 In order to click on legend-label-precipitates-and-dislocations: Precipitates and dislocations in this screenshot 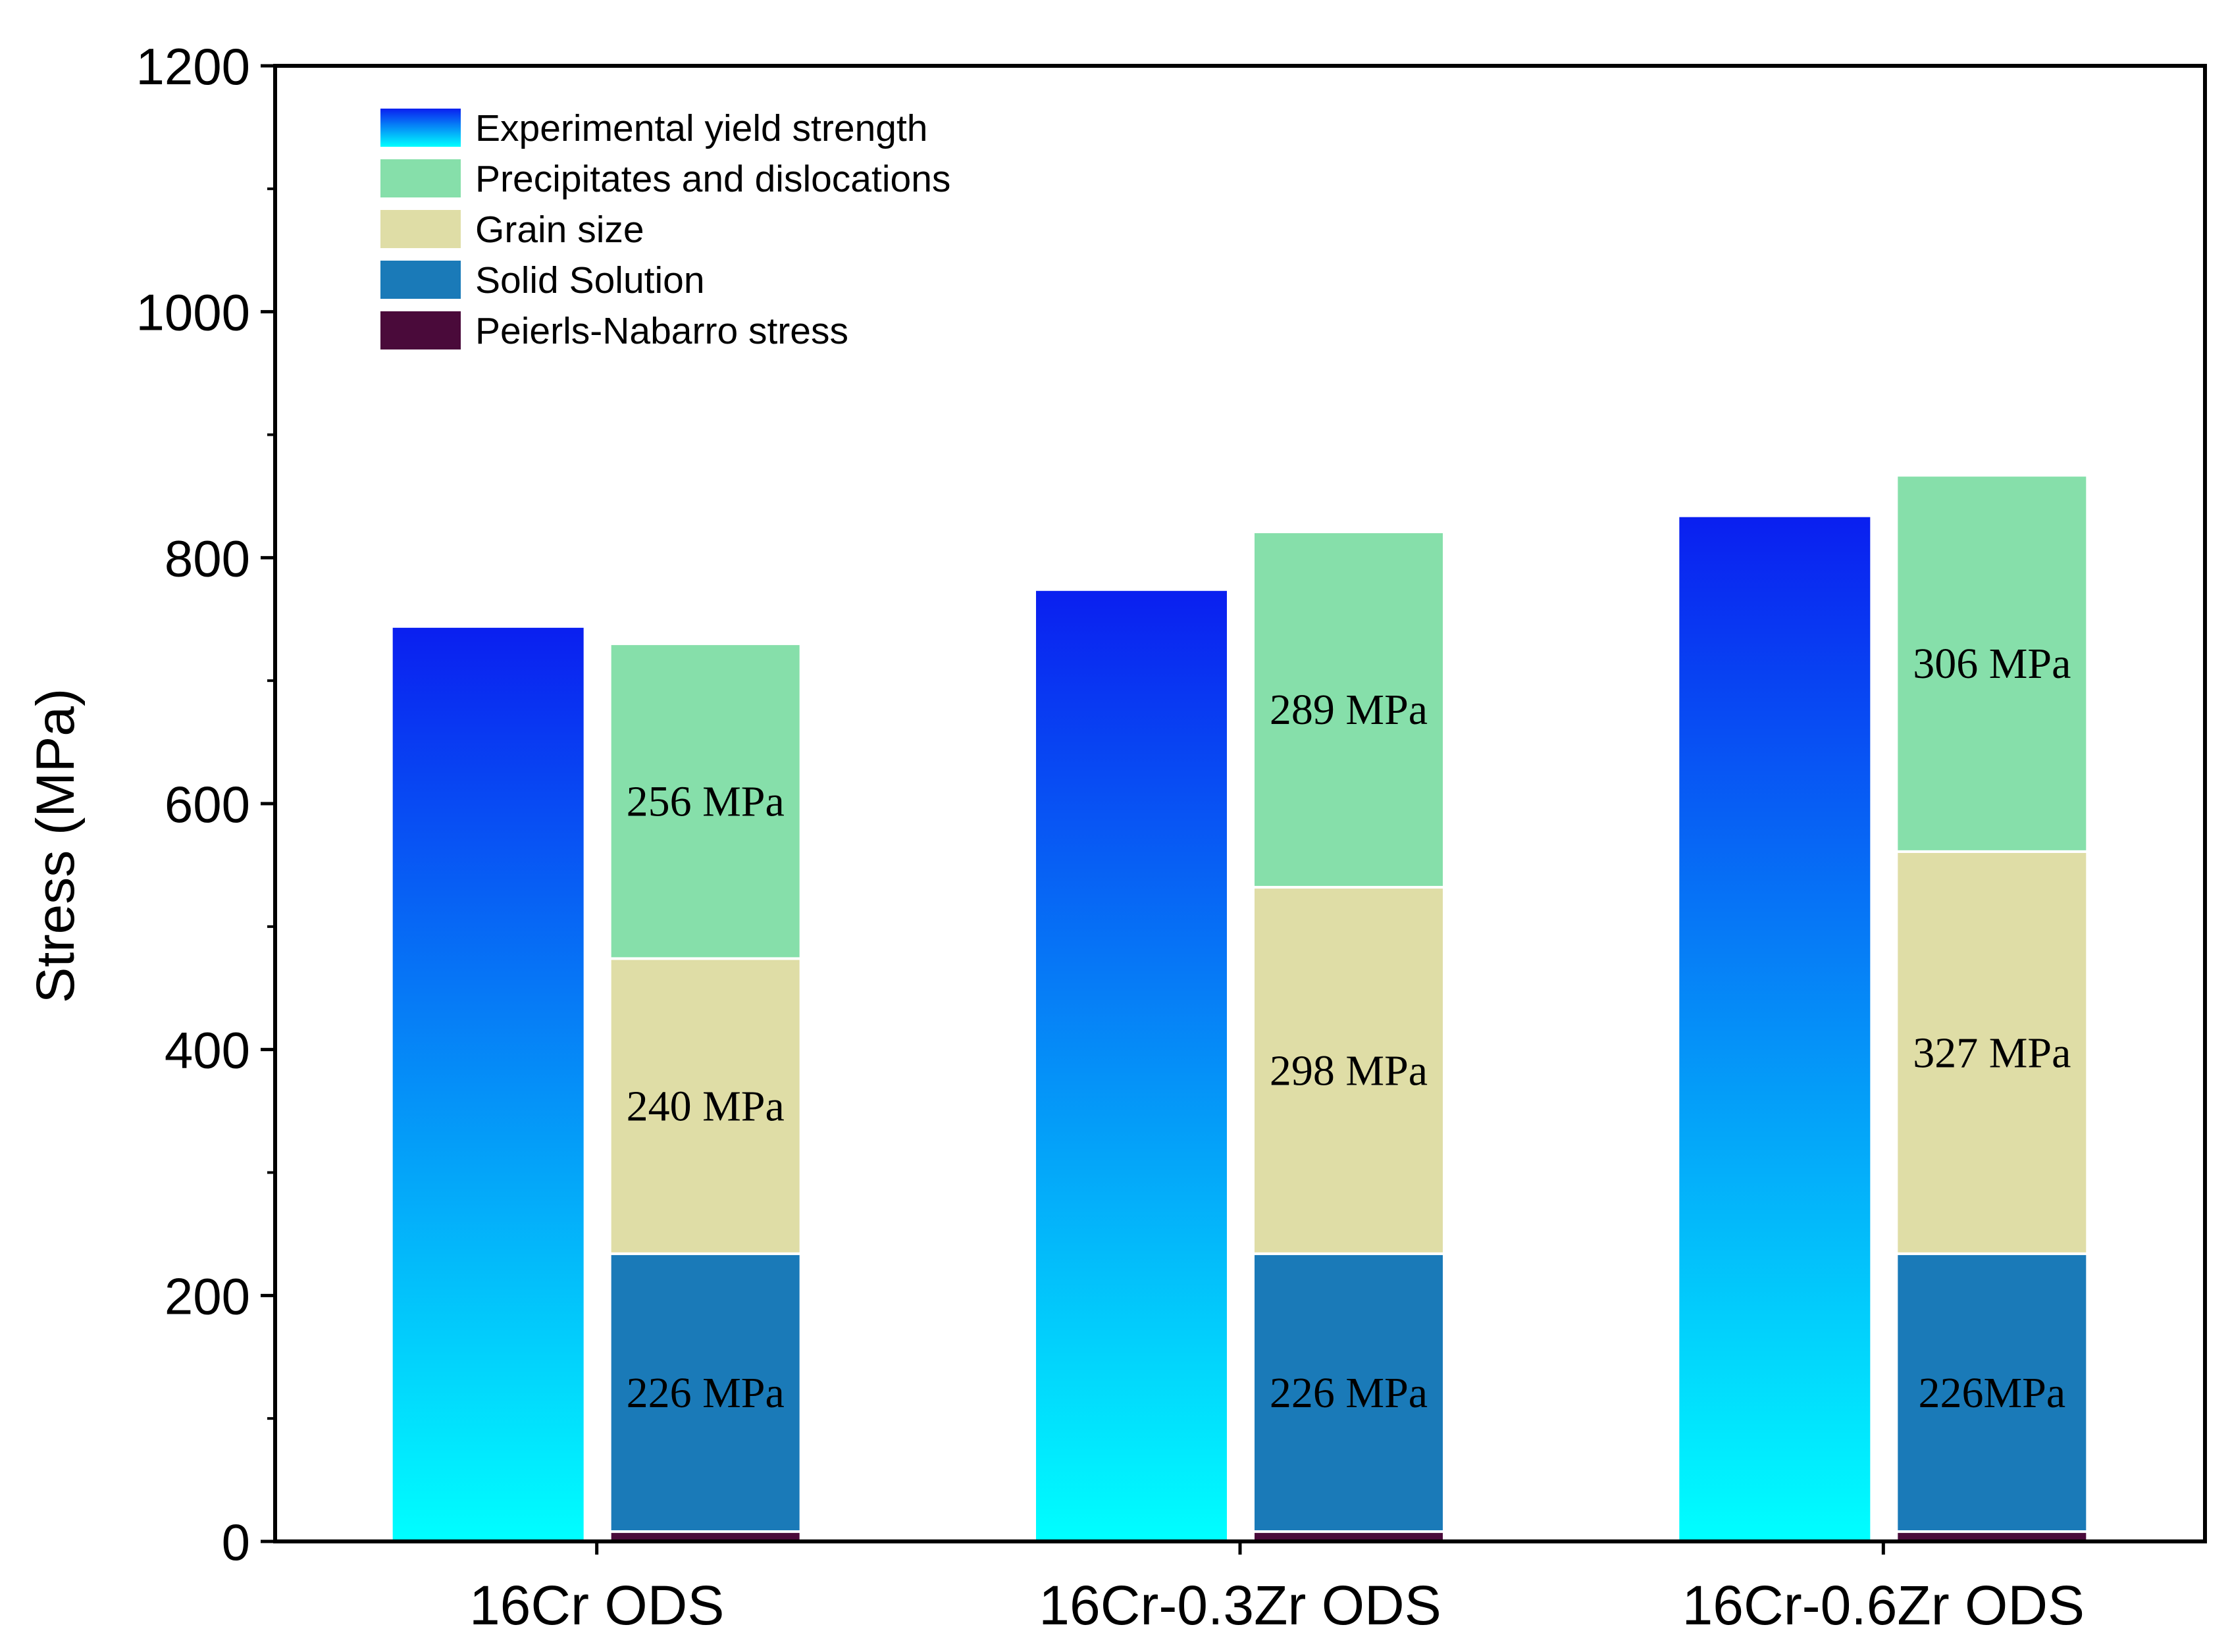, I will do `click(713, 179)`.